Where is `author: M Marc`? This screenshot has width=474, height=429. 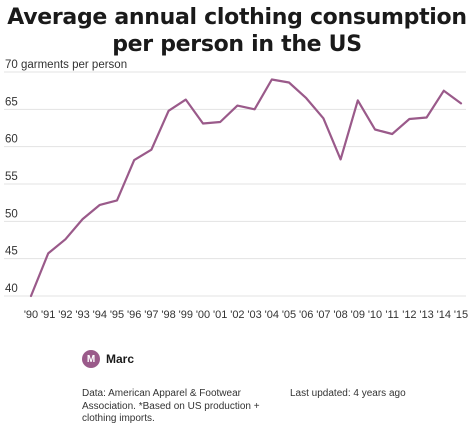 author: M Marc is located at coordinates (108, 359).